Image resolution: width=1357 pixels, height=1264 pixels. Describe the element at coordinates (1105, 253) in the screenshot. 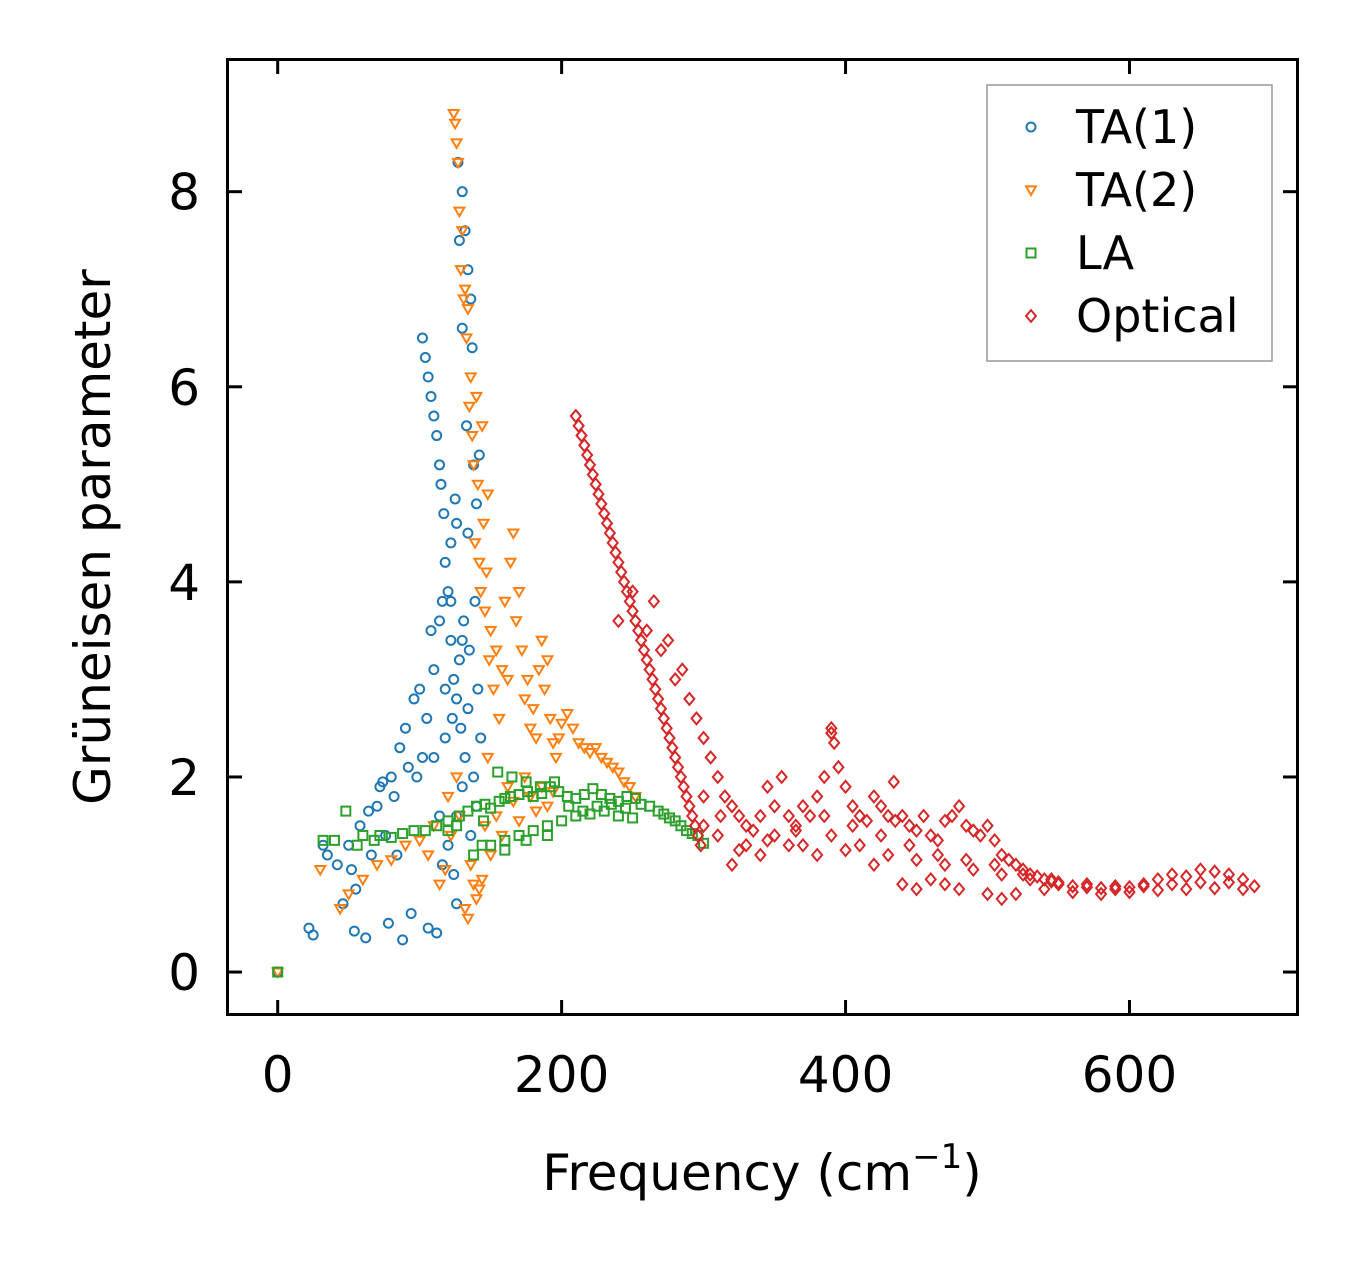

I see `legend-label: LA` at that location.